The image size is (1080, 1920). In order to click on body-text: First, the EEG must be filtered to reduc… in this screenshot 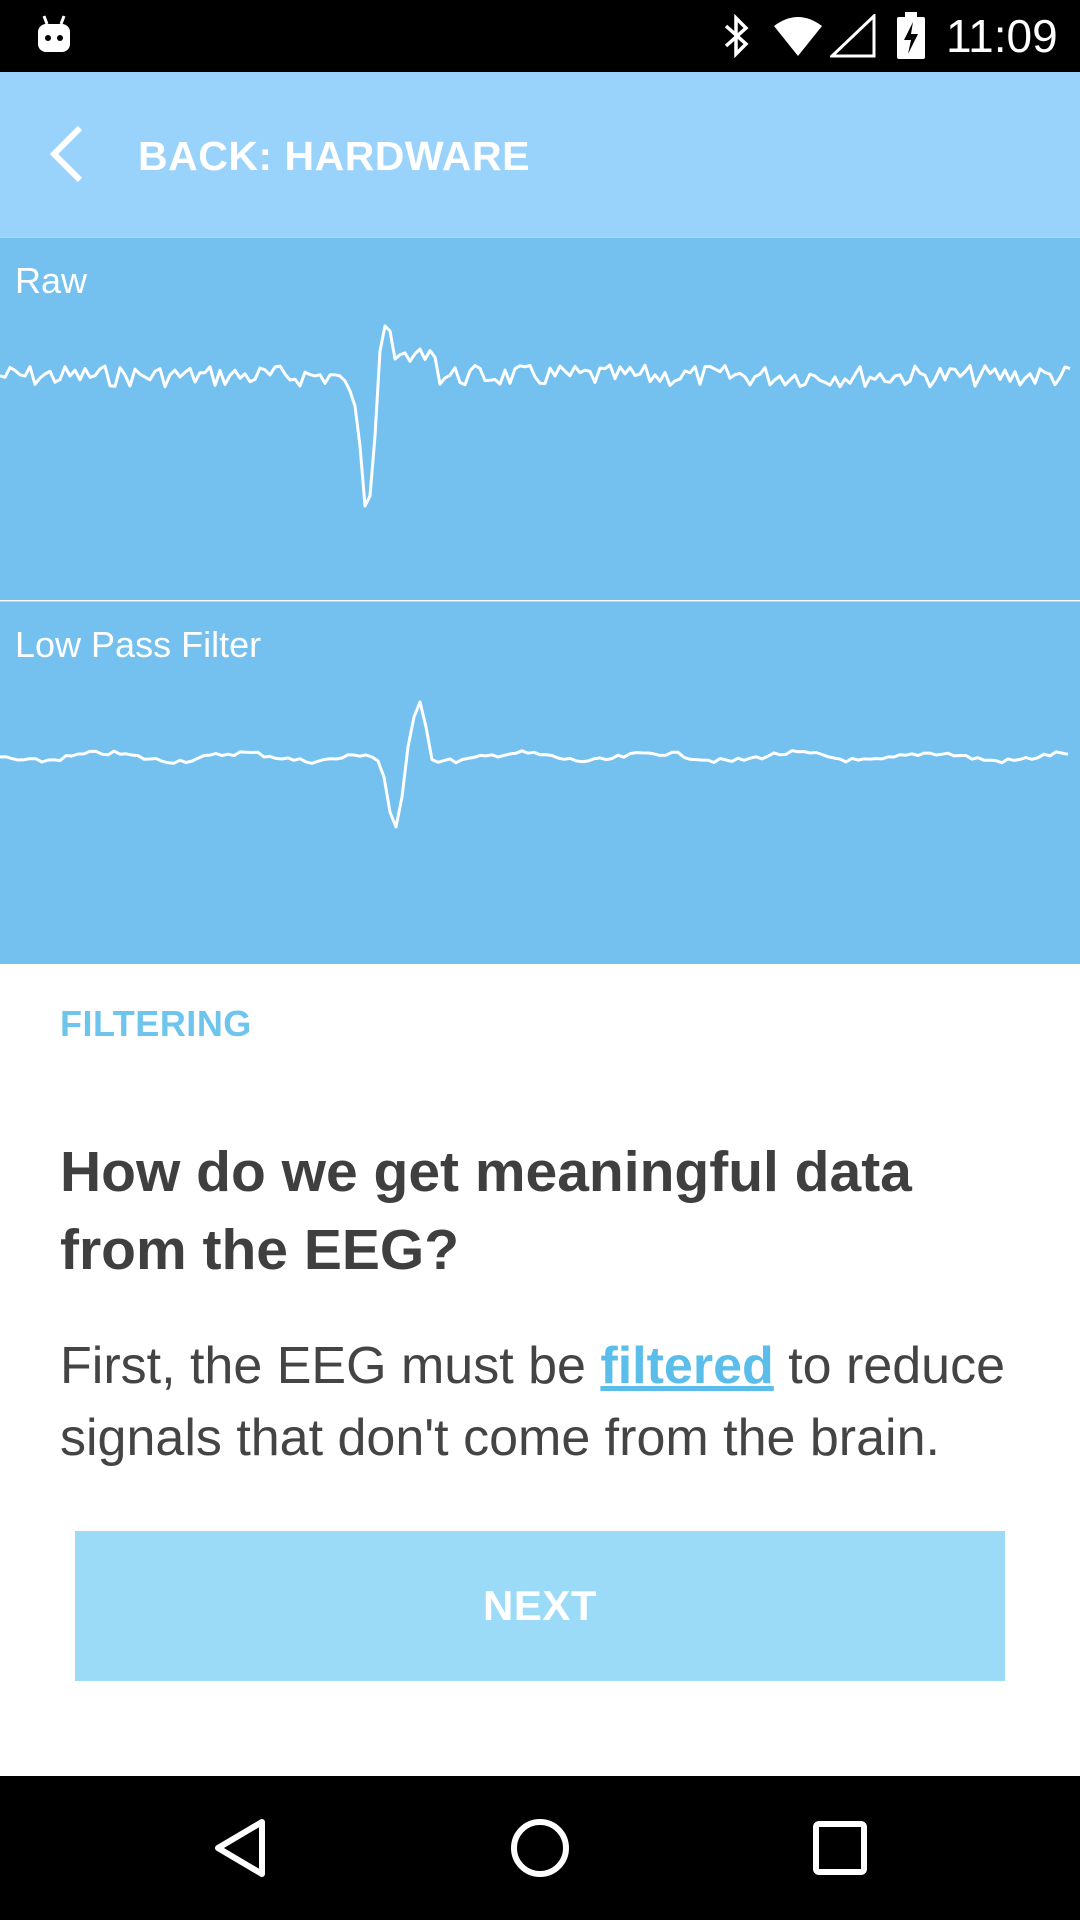, I will do `click(550, 1402)`.